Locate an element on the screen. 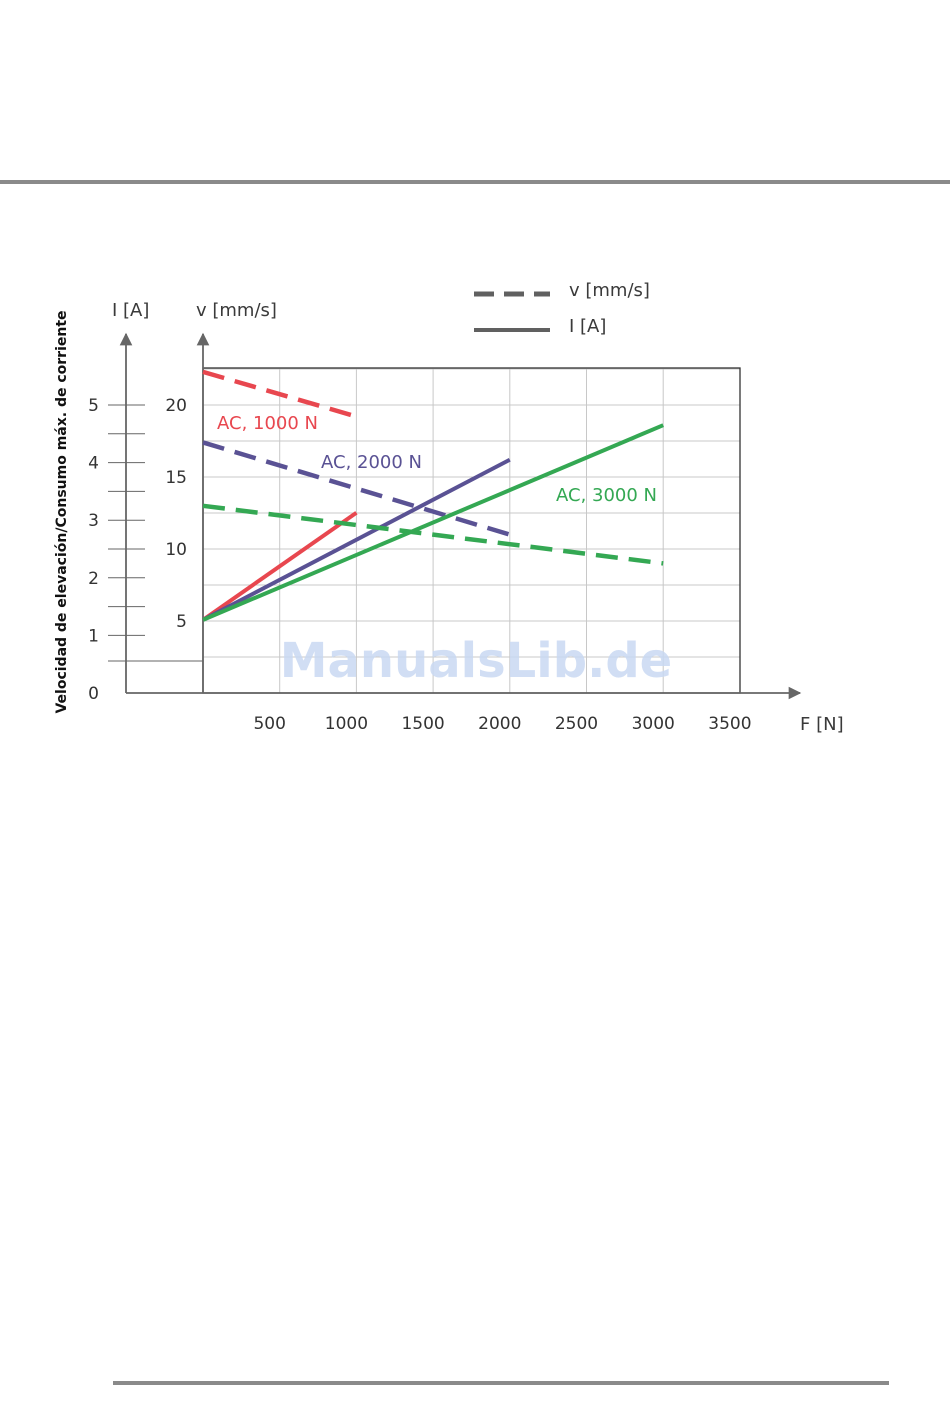 Image resolution: width=950 pixels, height=1424 pixels. current-line-2000n is located at coordinates (356, 539).